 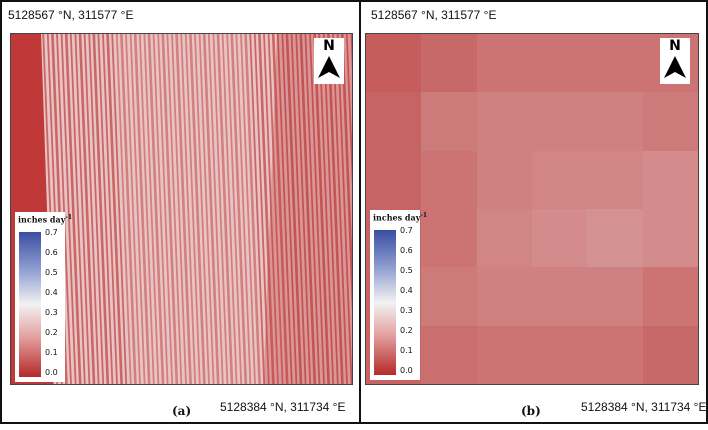 What do you see at coordinates (283, 407) in the screenshot?
I see `panel-a-bottom-right-coord: 5128384 °N, 311734 °E` at bounding box center [283, 407].